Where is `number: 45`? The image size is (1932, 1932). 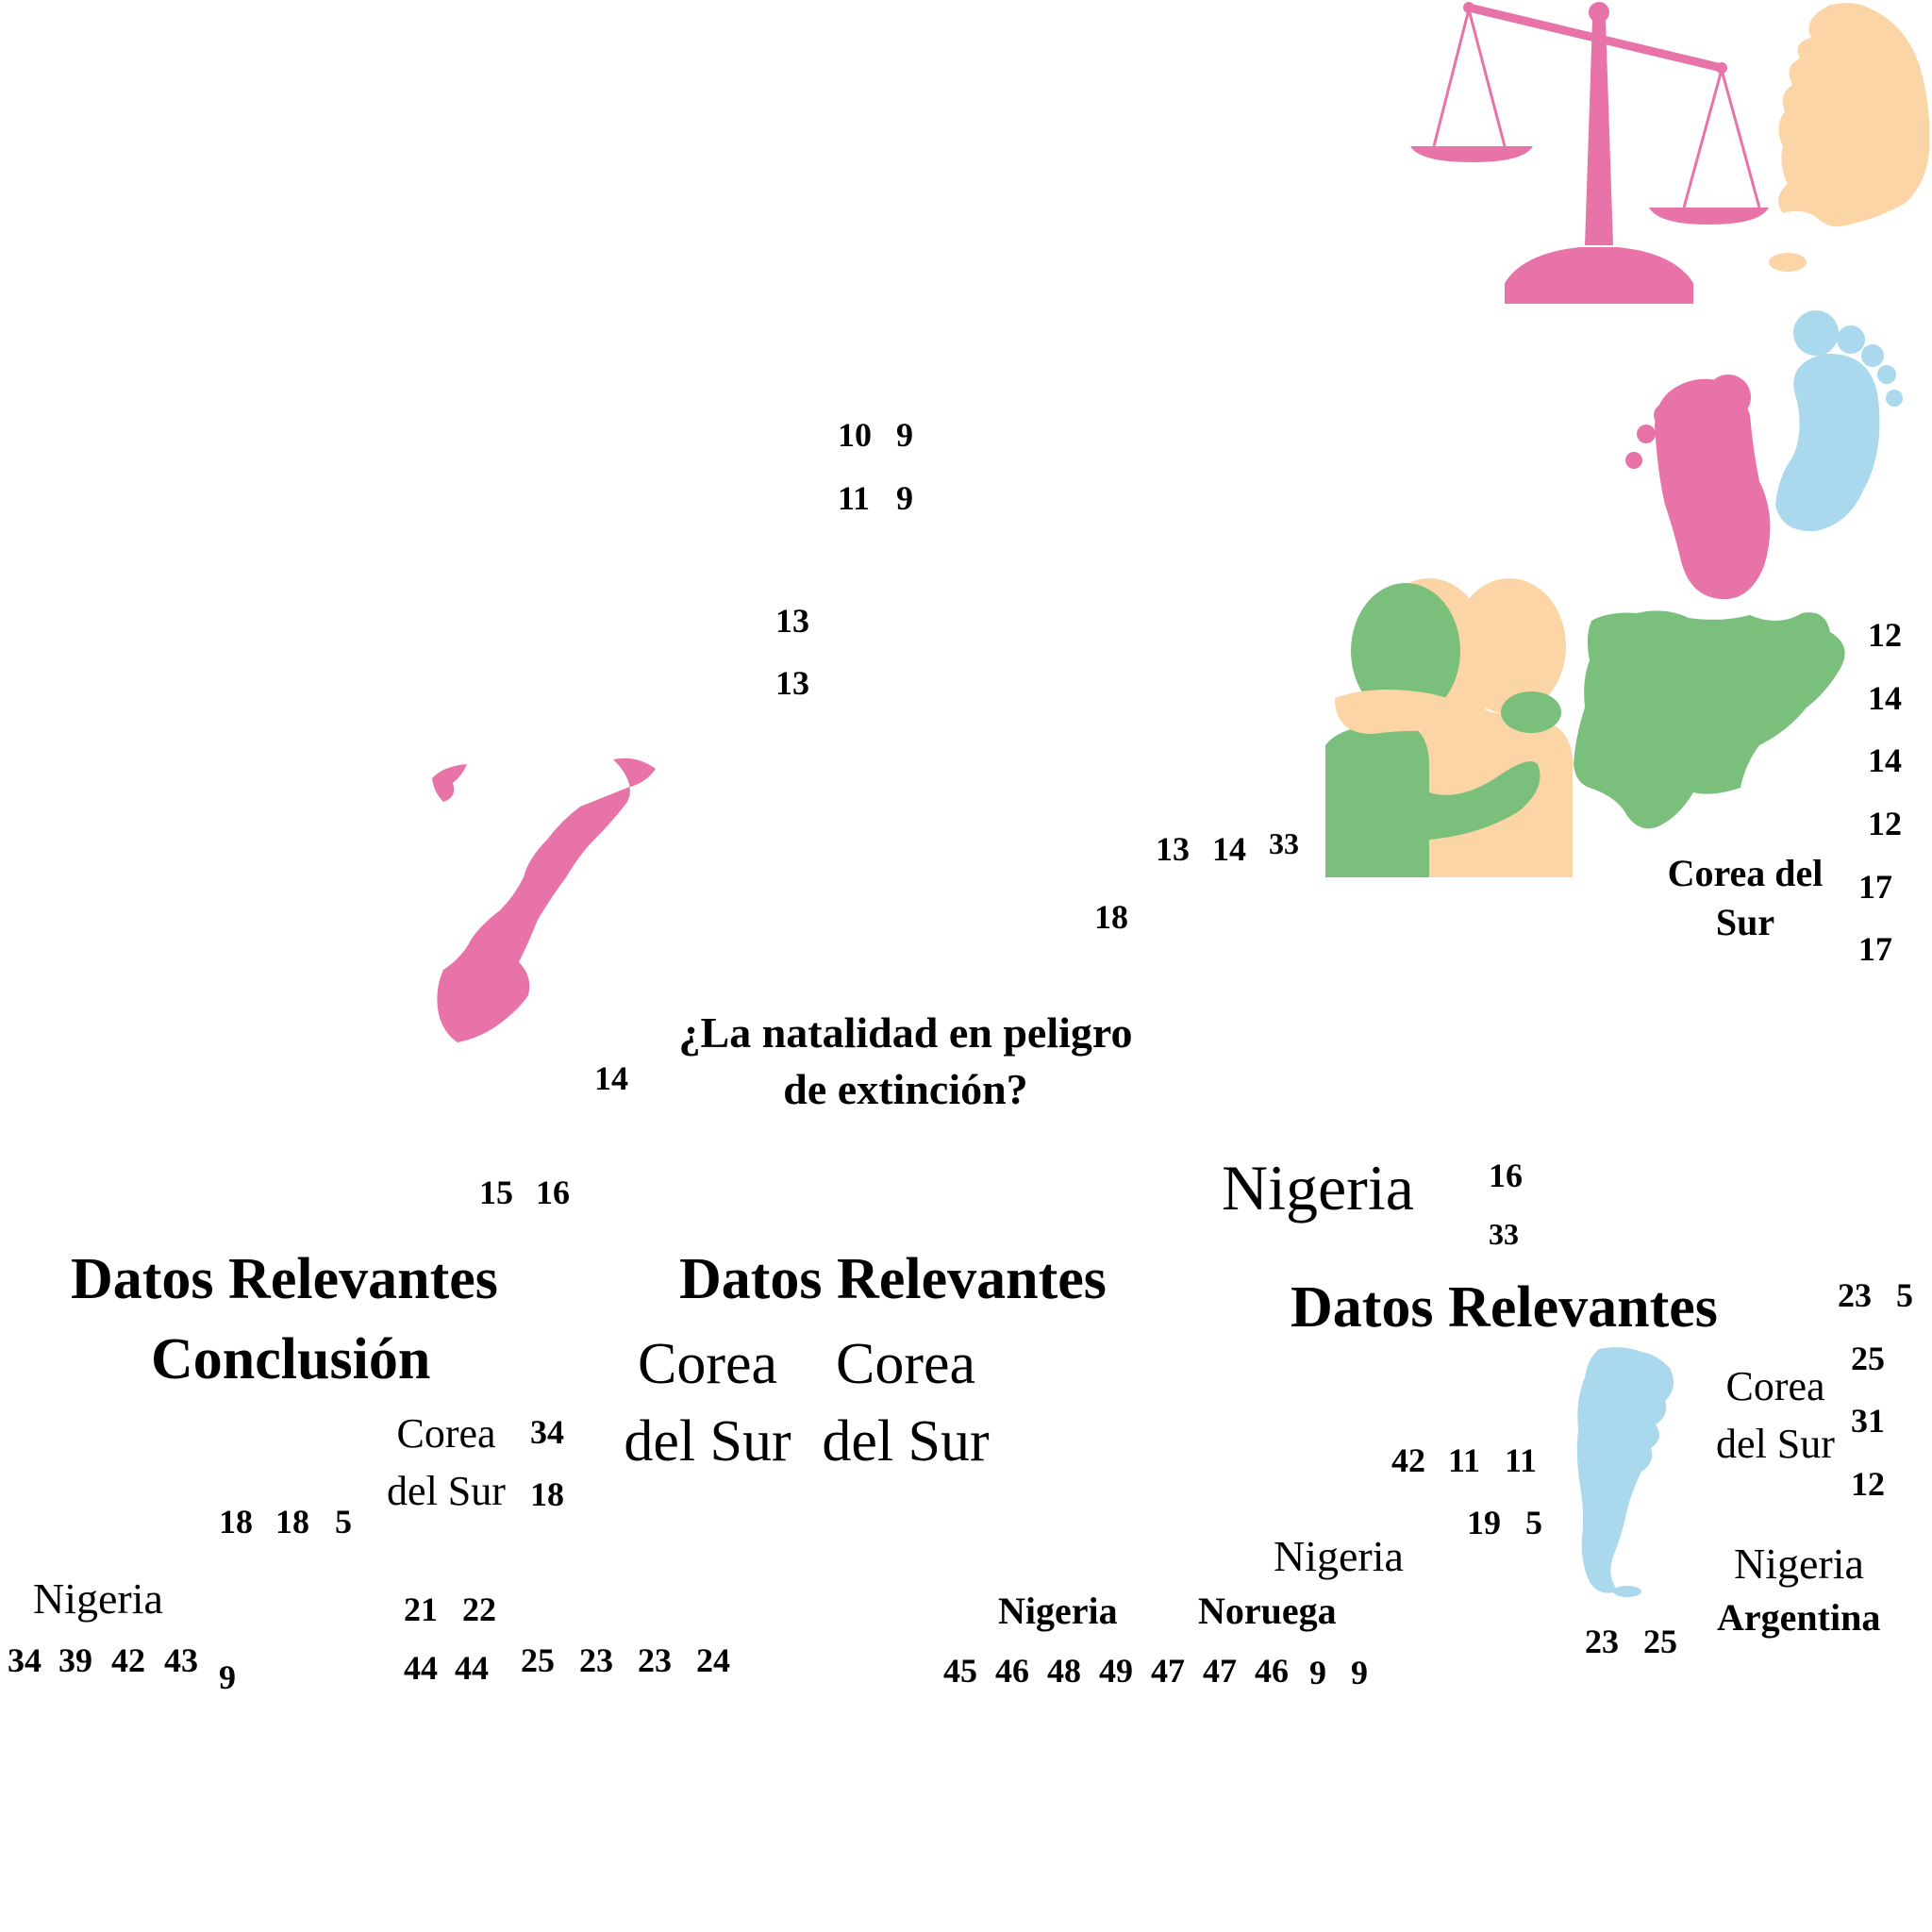
number: 45 is located at coordinates (960, 1671).